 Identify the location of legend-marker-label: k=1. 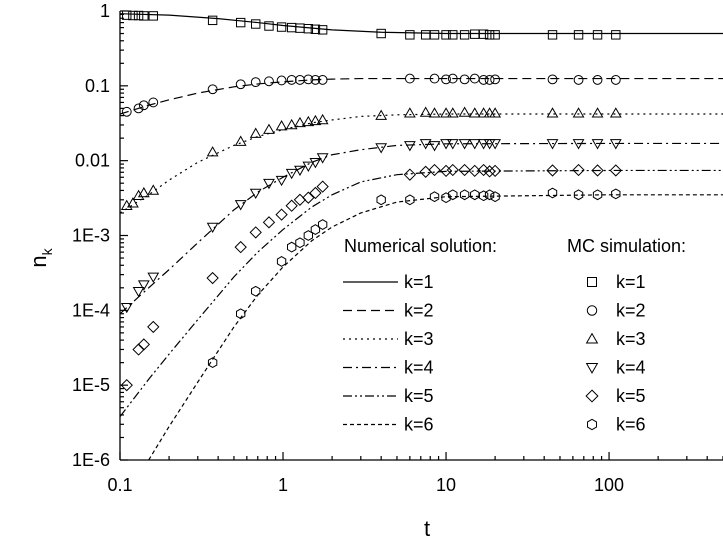
(631, 282).